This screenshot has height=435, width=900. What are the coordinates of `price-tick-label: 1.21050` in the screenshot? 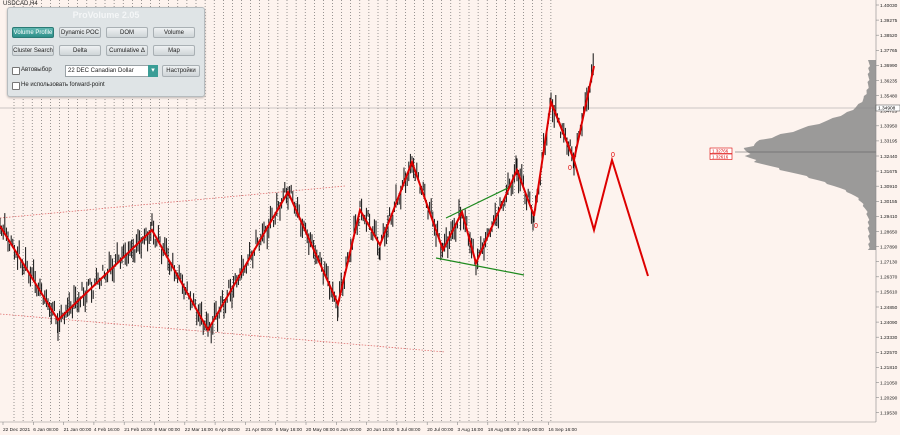 It's located at (889, 383).